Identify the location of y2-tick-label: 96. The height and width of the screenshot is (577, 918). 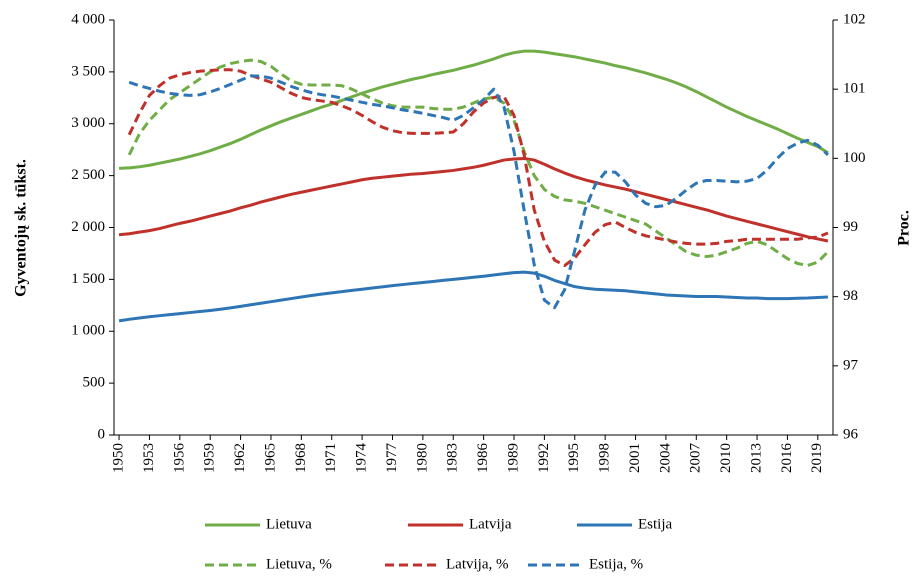
(851, 434).